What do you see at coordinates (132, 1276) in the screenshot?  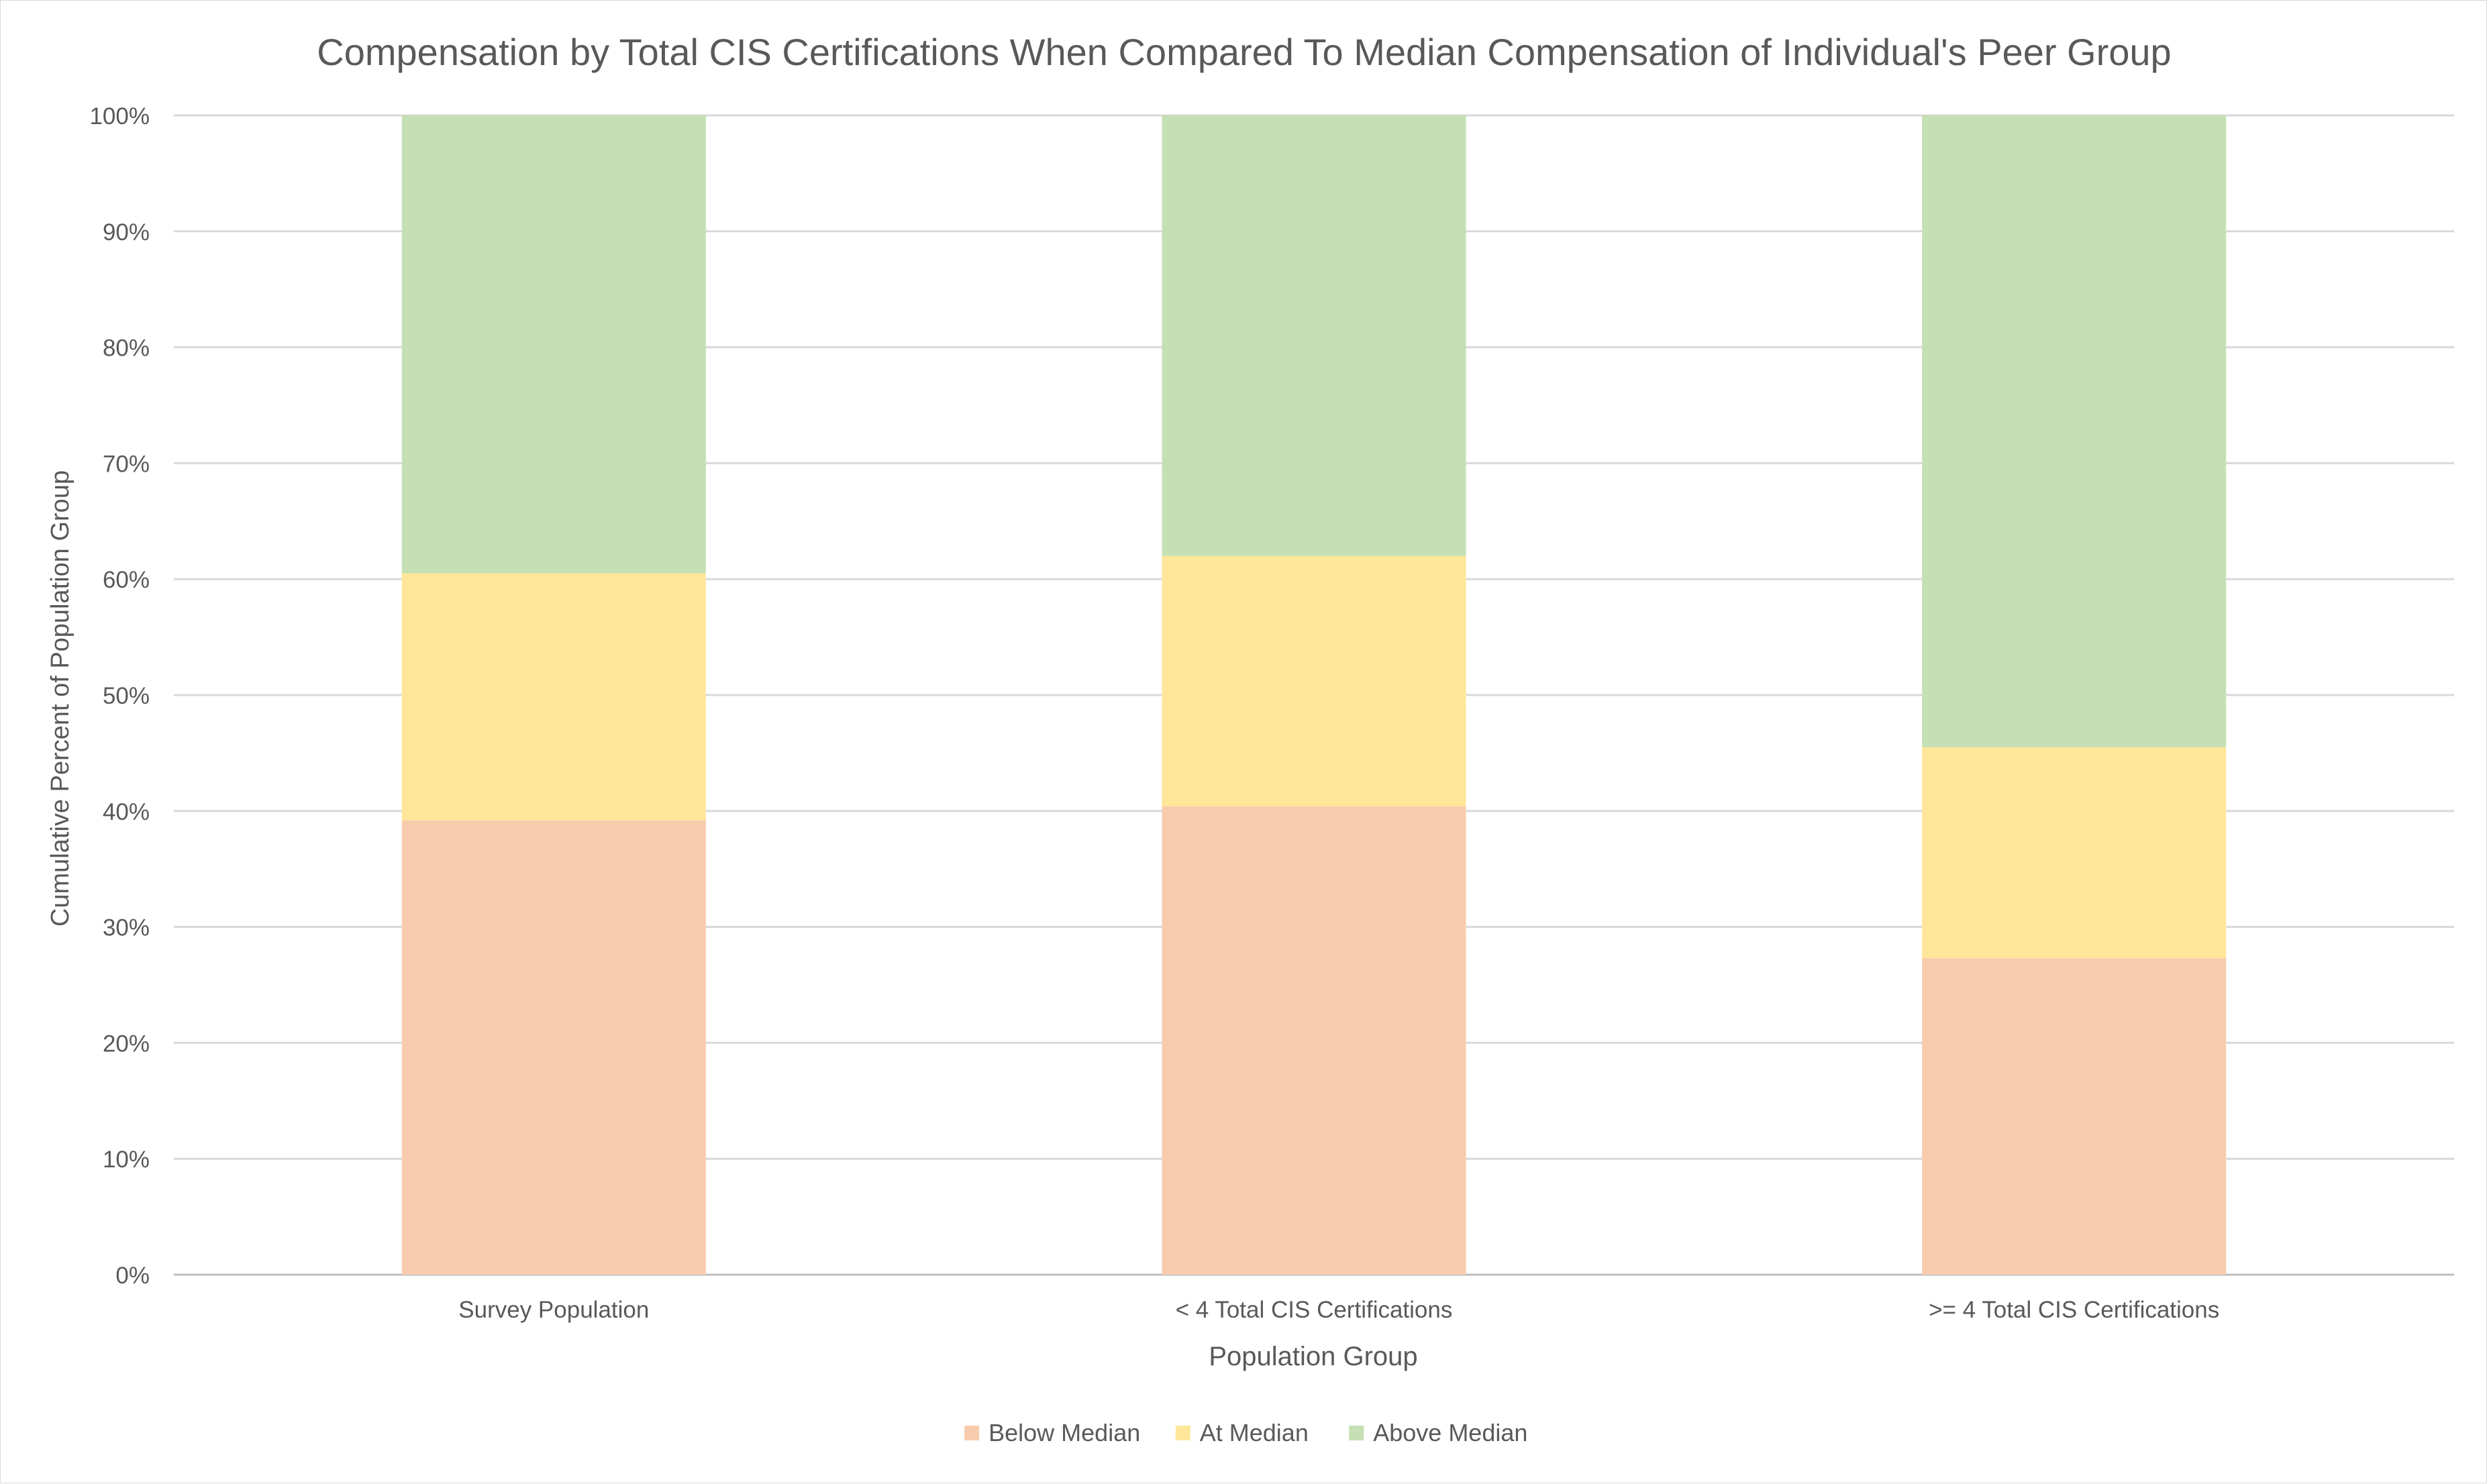 I see `y-tick-label: 0%` at bounding box center [132, 1276].